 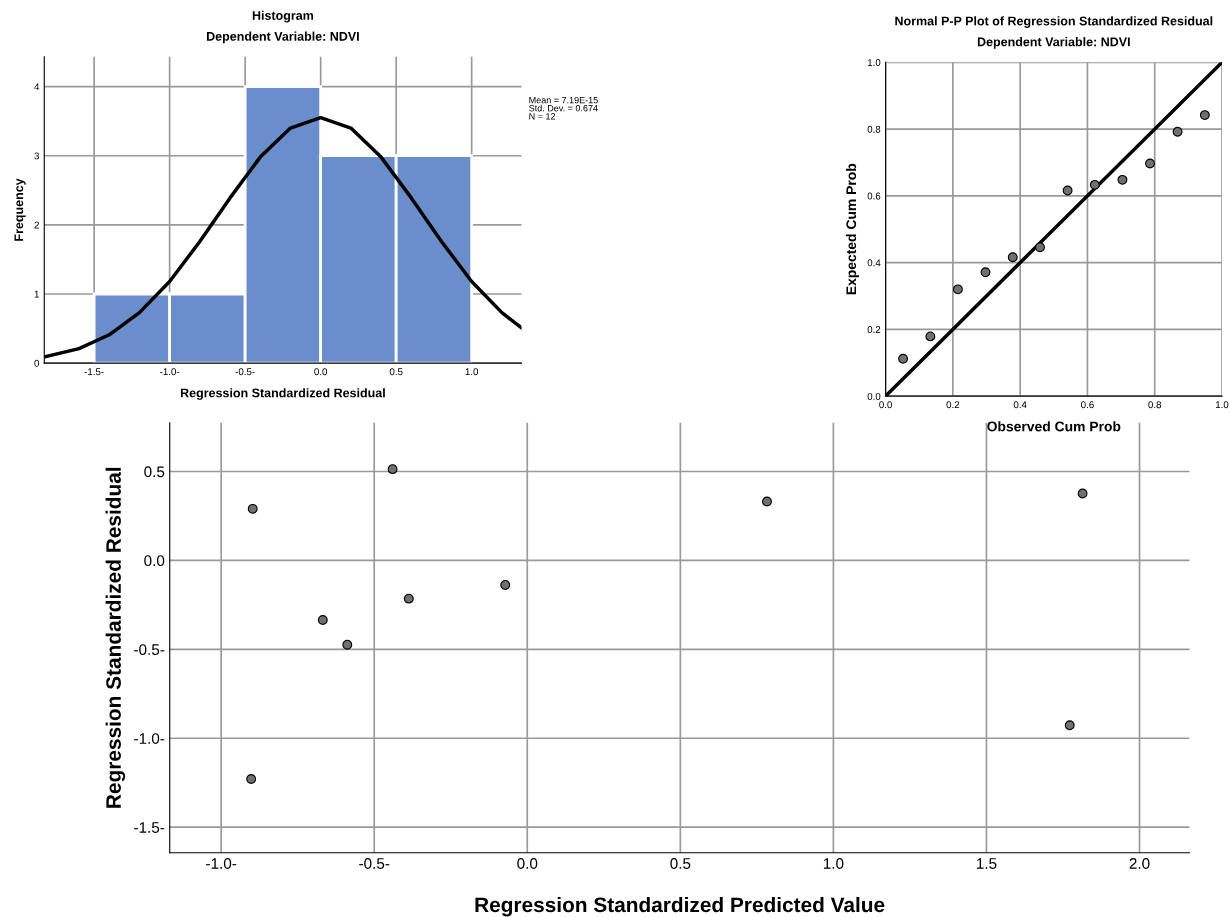 I want to click on y-tick-label: -1.5-, so click(x=149, y=827).